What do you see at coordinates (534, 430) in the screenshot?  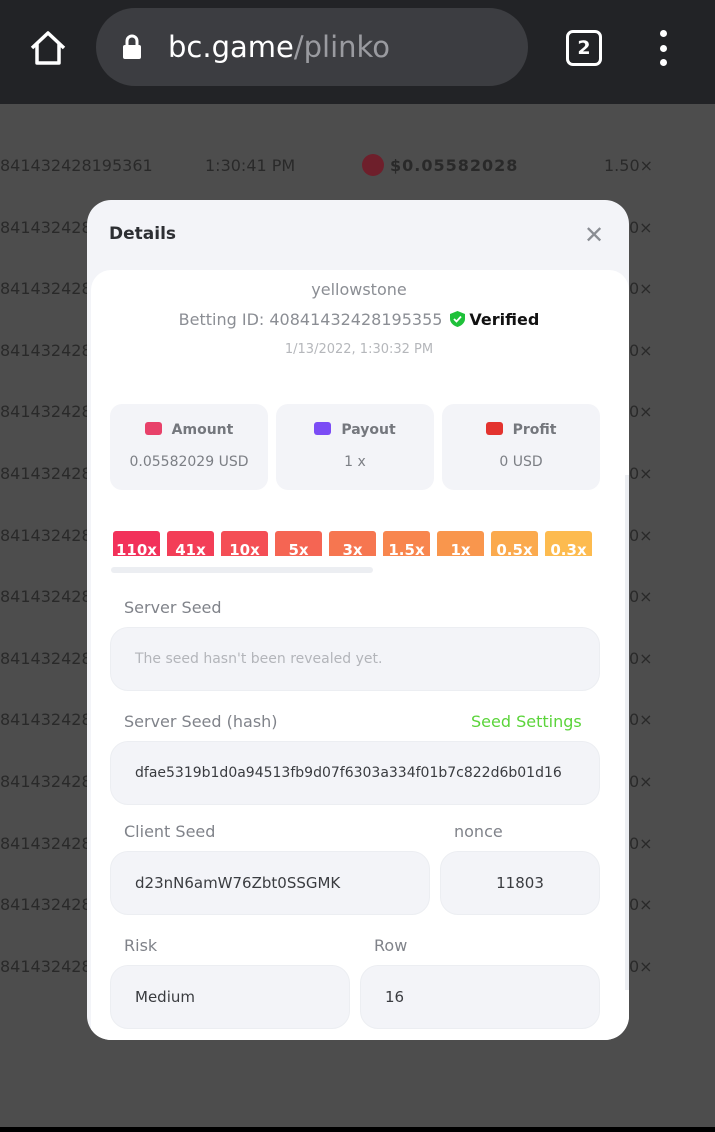 I see `profit-label: Profit` at bounding box center [534, 430].